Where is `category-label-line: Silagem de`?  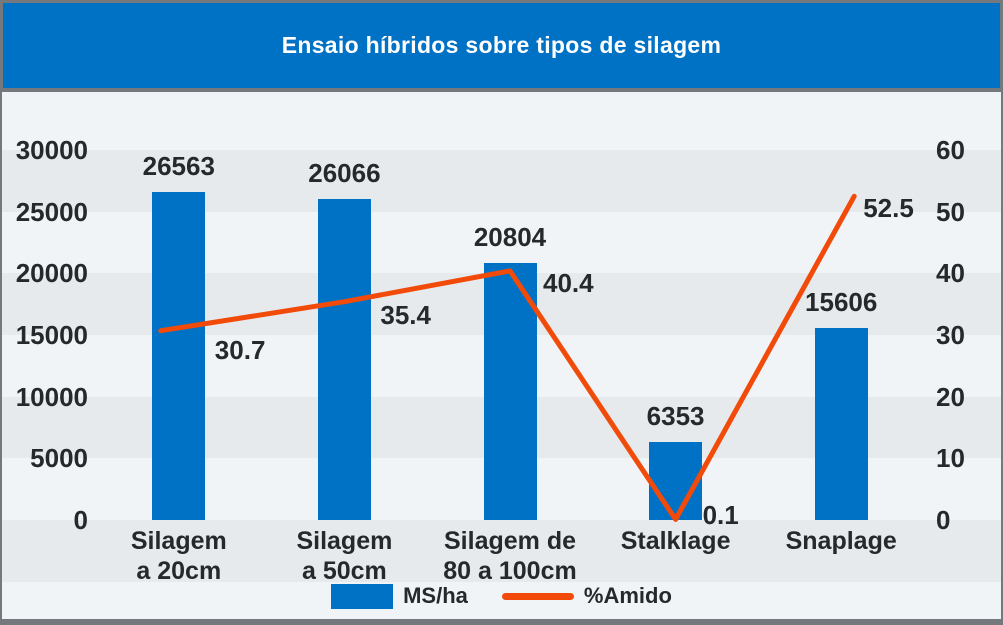 category-label-line: Silagem de is located at coordinates (510, 541).